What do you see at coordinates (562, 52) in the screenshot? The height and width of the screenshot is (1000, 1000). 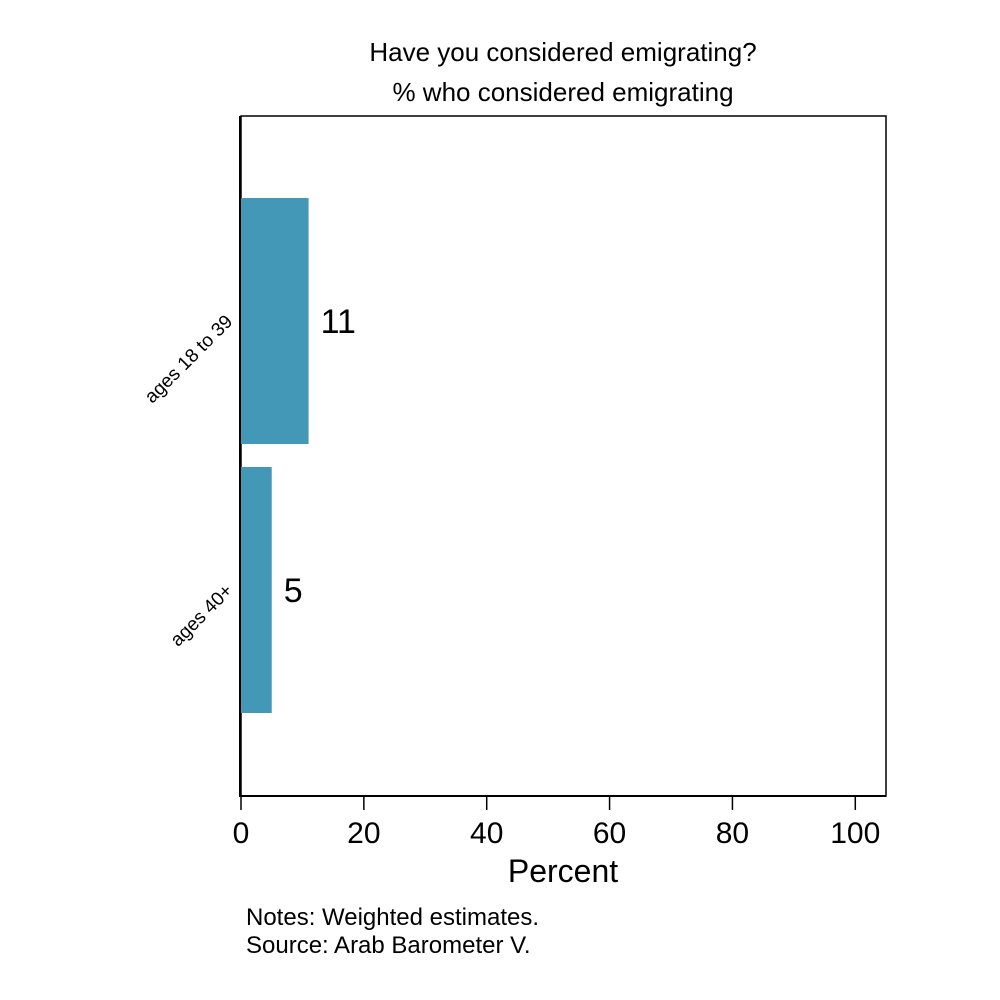 I see `chart-title: Have you considered emigrating?` at bounding box center [562, 52].